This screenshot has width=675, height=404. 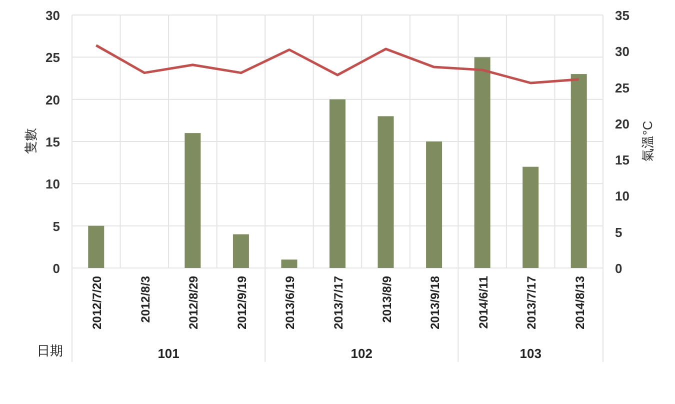 I want to click on y-axis-title: 隻數, so click(x=30, y=141).